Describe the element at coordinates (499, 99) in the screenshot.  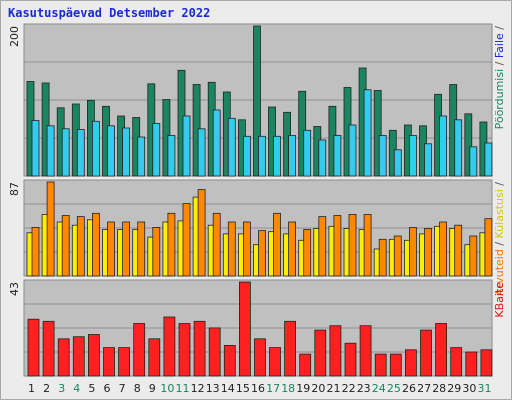
I see `legend-part: Pöördumisi` at that location.